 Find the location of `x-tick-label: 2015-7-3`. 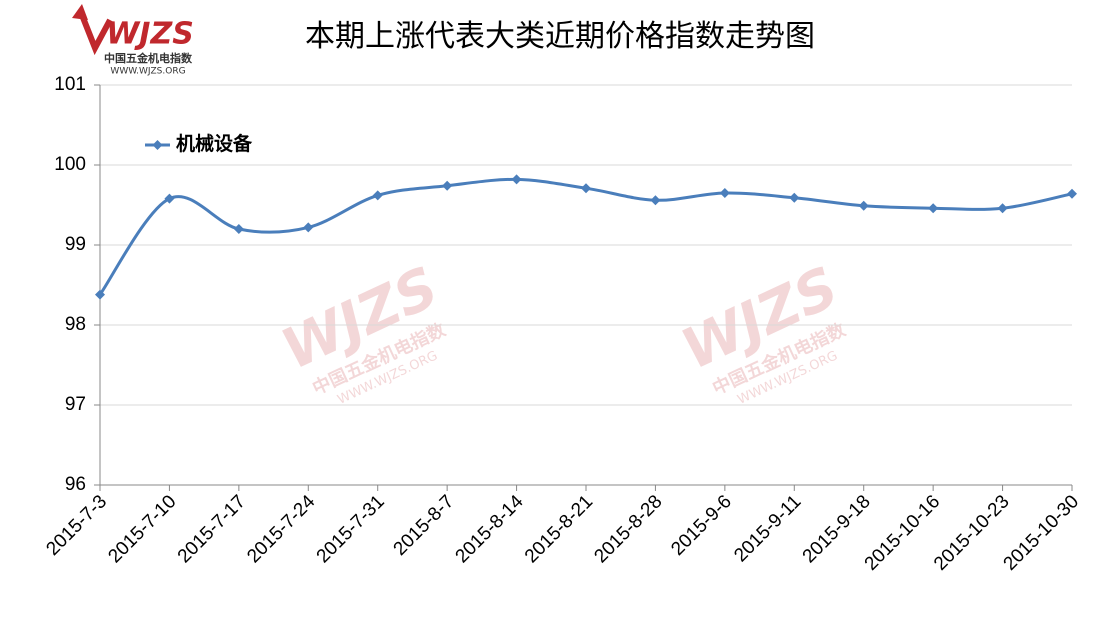

x-tick-label: 2015-7-3 is located at coordinates (76, 525).